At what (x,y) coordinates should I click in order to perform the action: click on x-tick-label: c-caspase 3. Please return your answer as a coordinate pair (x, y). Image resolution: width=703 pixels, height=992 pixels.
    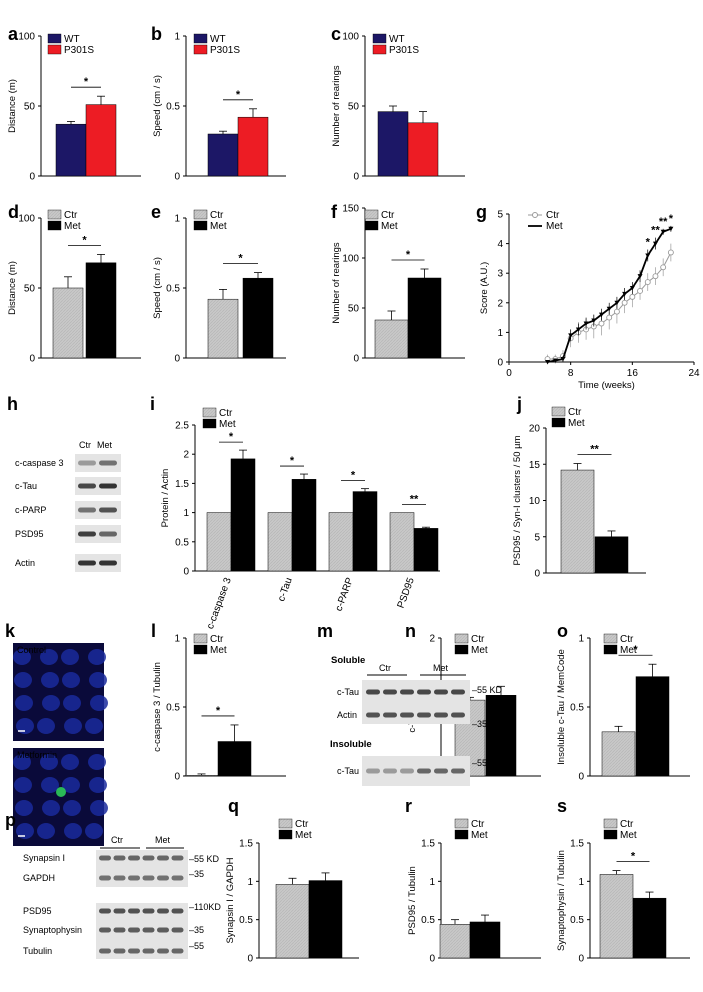
    Looking at the image, I should click on (219, 603).